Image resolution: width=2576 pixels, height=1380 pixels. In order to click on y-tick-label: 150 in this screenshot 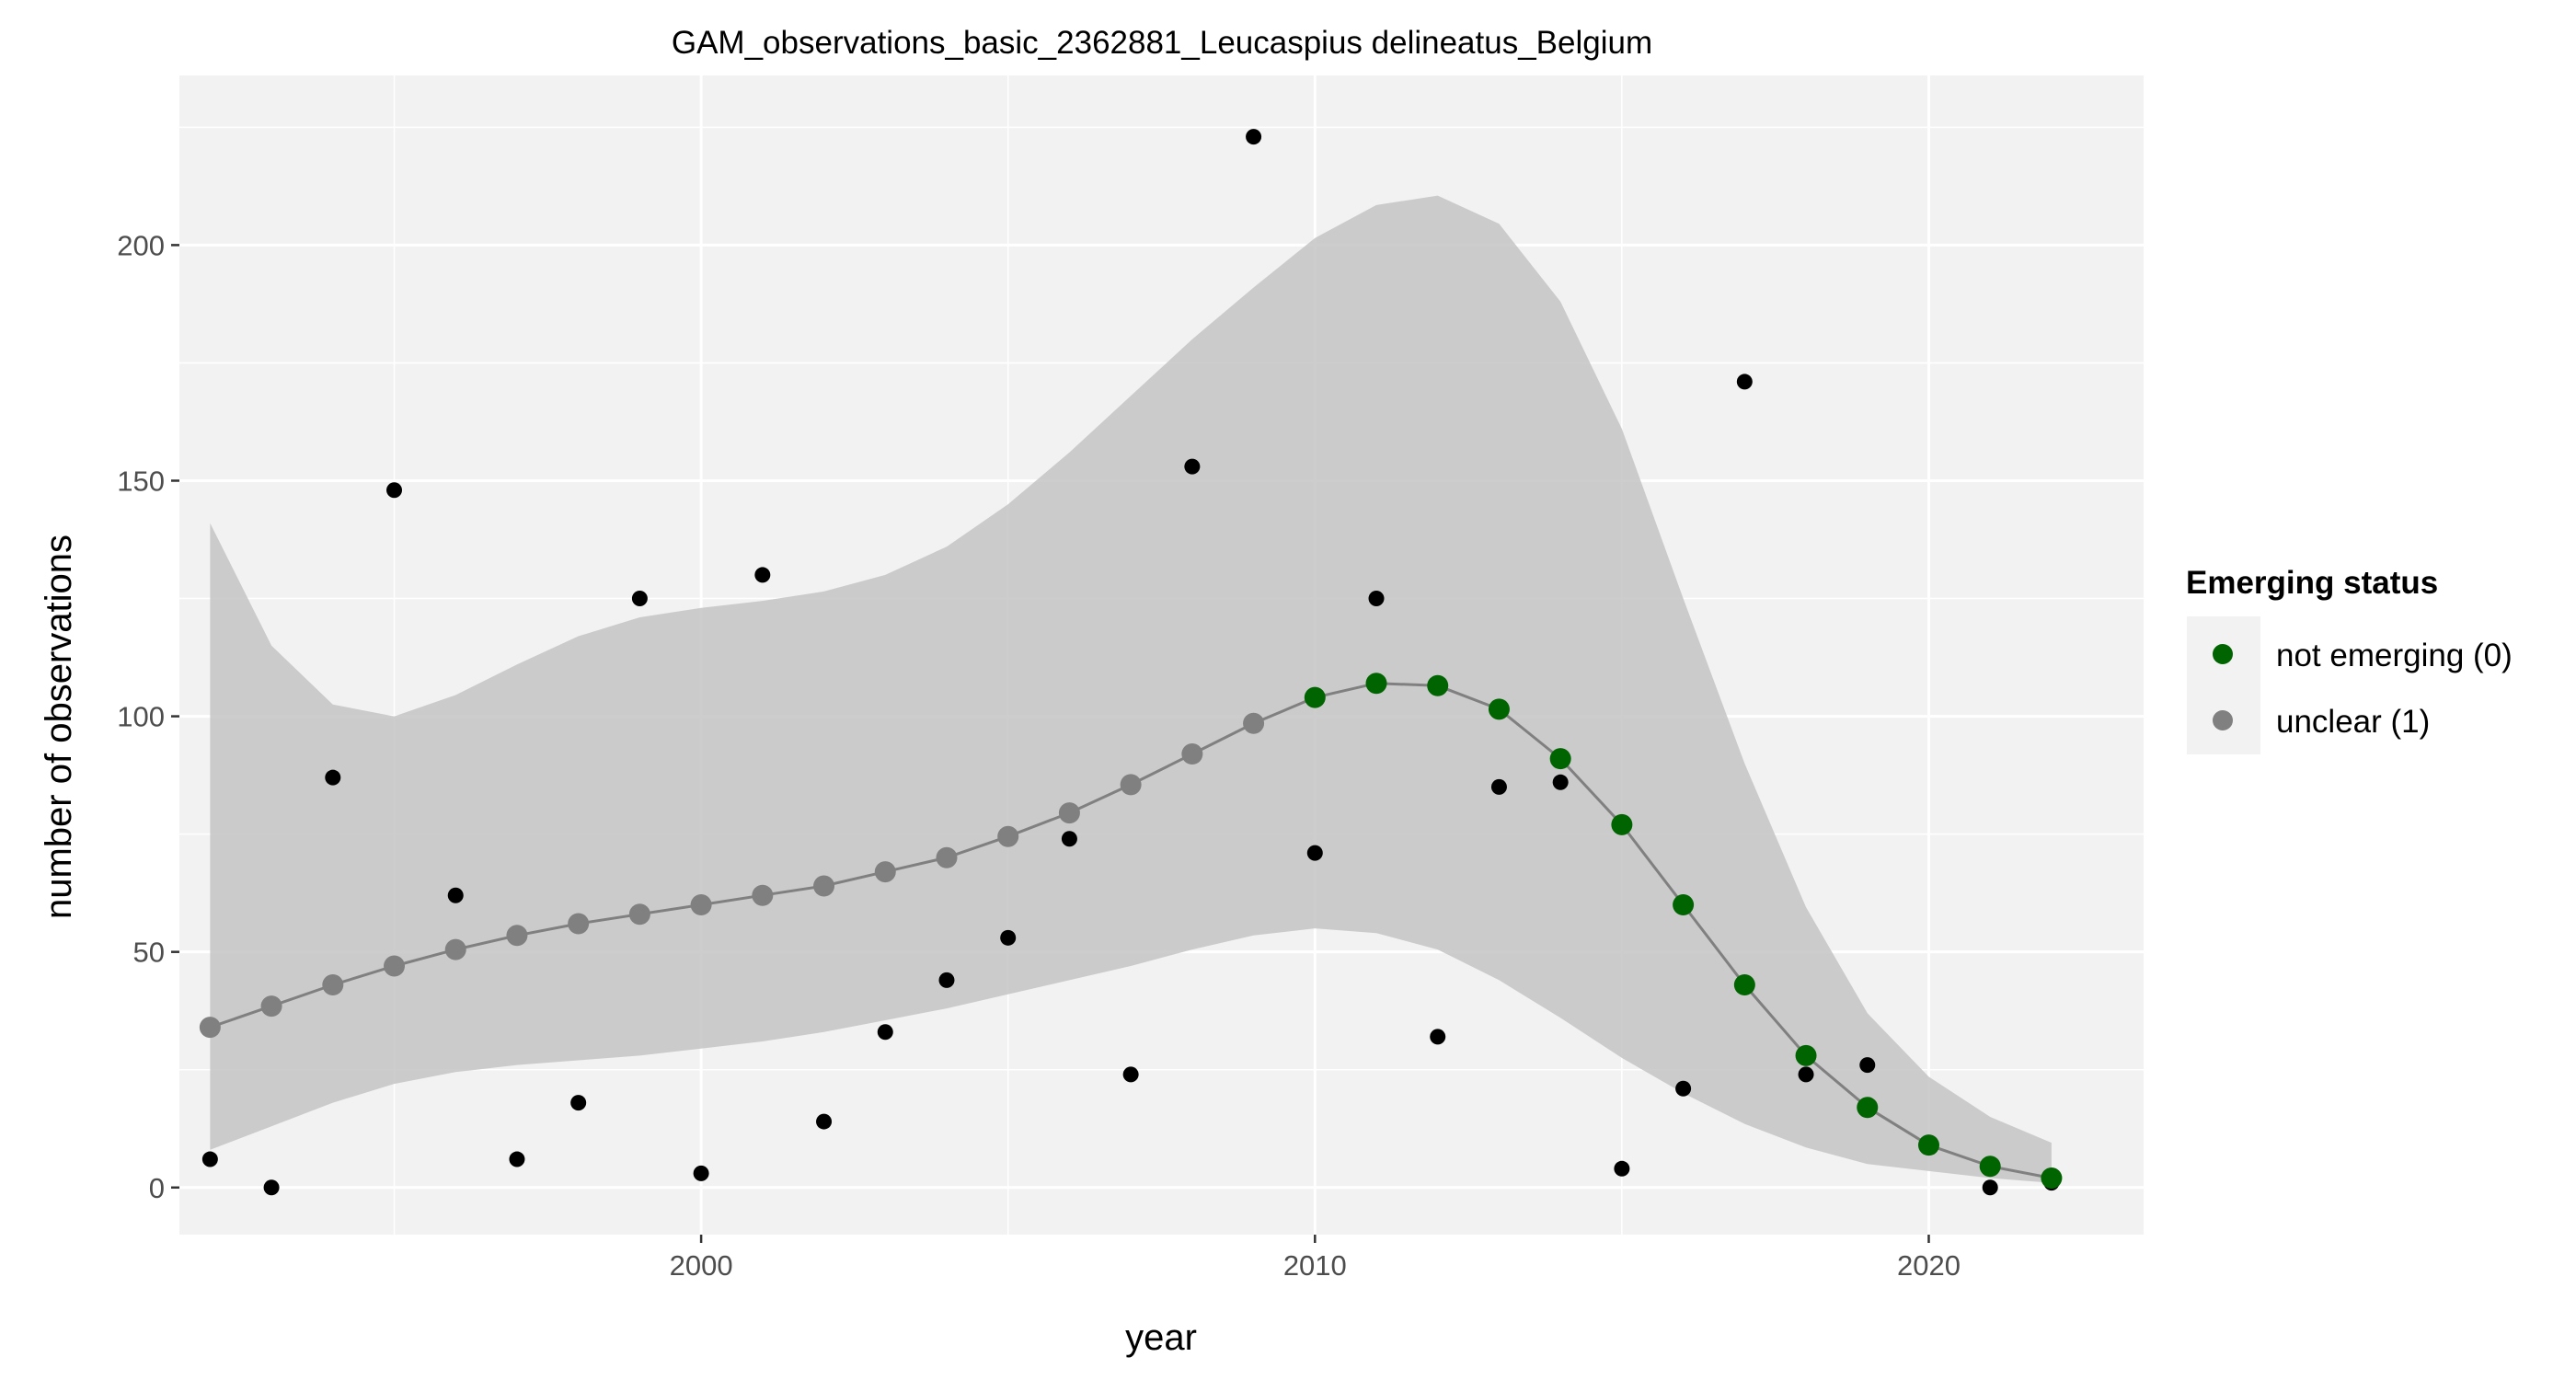, I will do `click(141, 481)`.